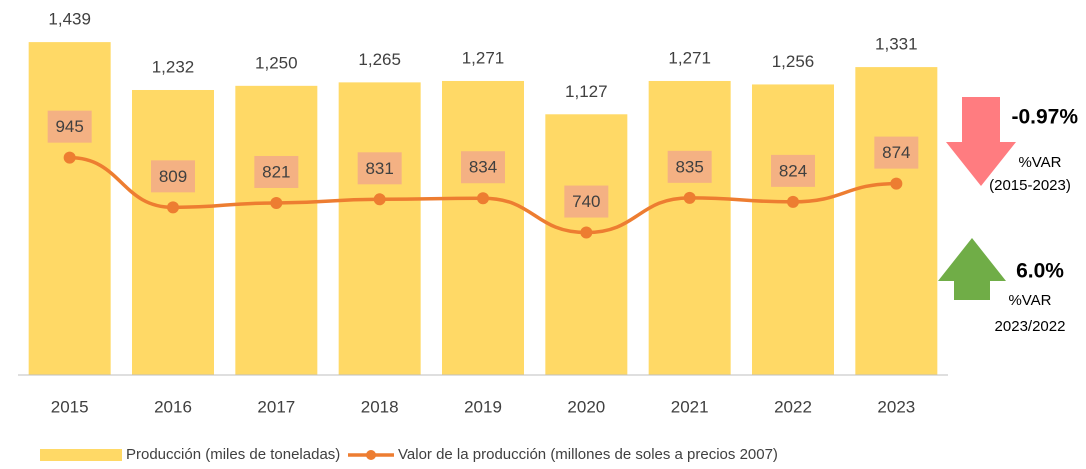 This screenshot has height=469, width=1086. I want to click on line-value-label: 821, so click(276, 171).